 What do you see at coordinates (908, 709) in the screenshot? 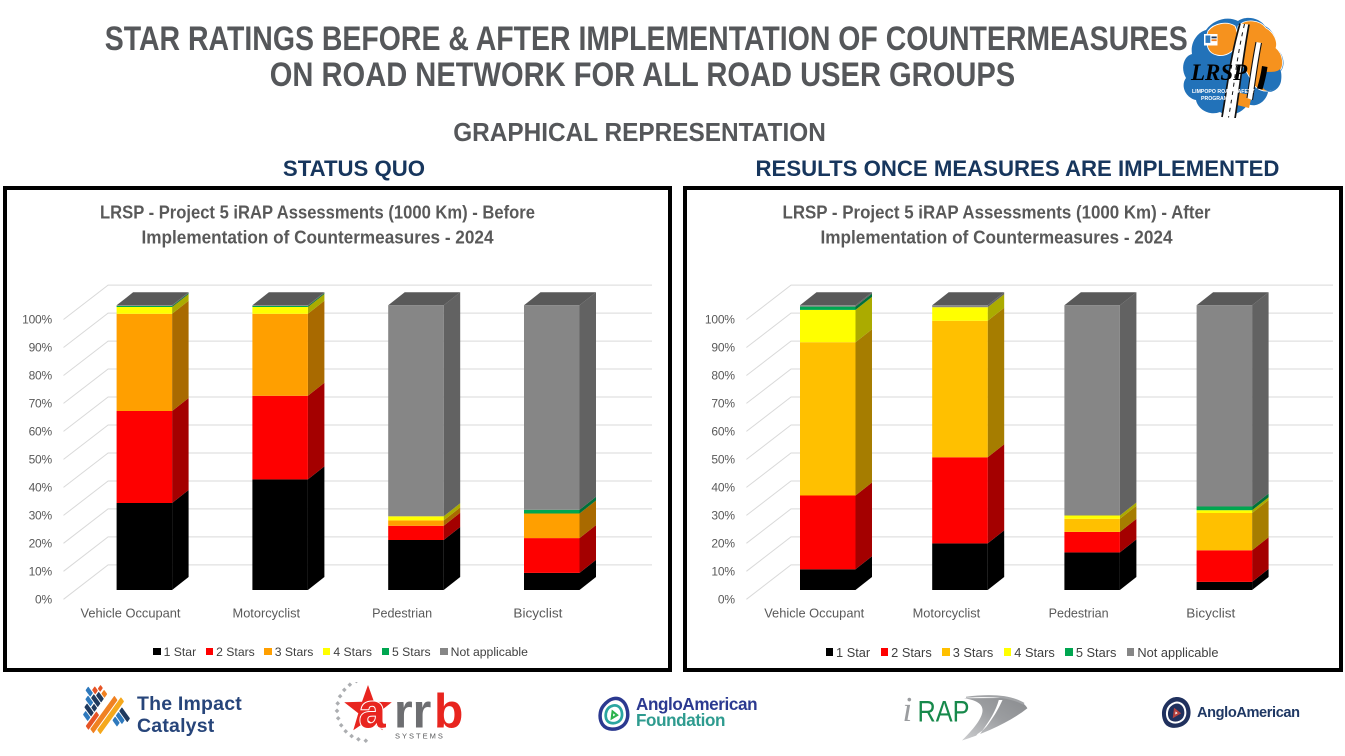
I see `svg-text: i` at bounding box center [908, 709].